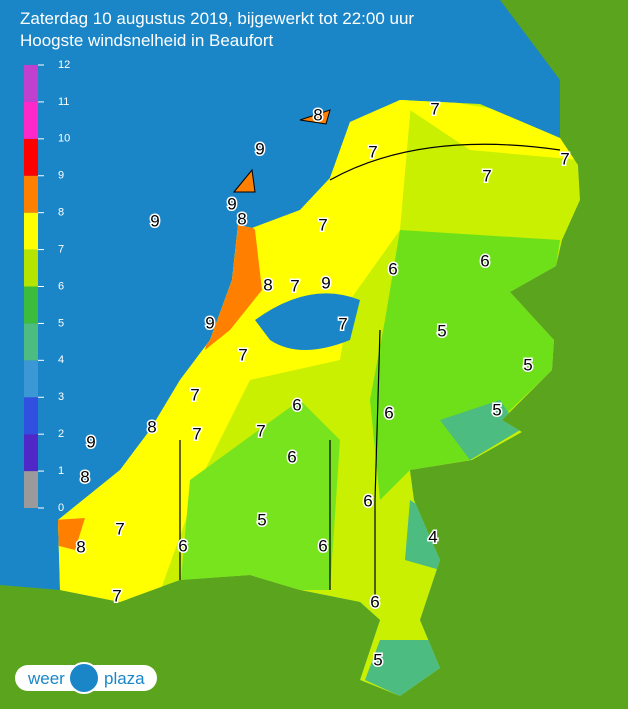 The height and width of the screenshot is (709, 628). I want to click on logo-right: plaza, so click(124, 678).